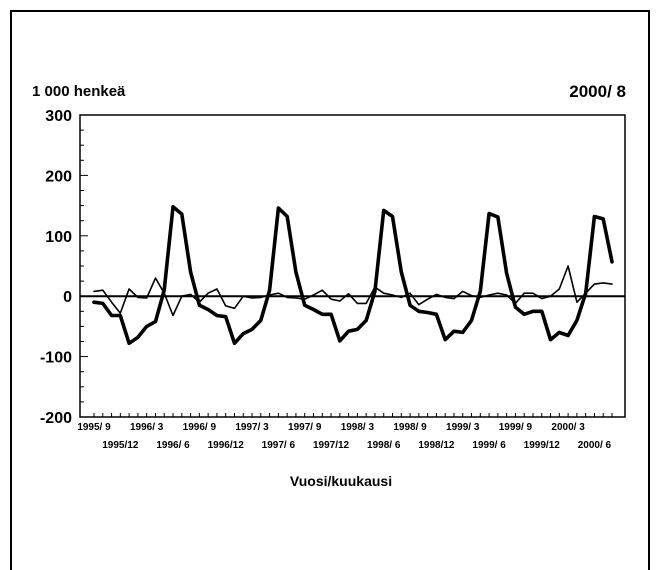 This screenshot has width=662, height=570. Describe the element at coordinates (200, 427) in the screenshot. I see `x-tick-label: 1996/ 9` at that location.